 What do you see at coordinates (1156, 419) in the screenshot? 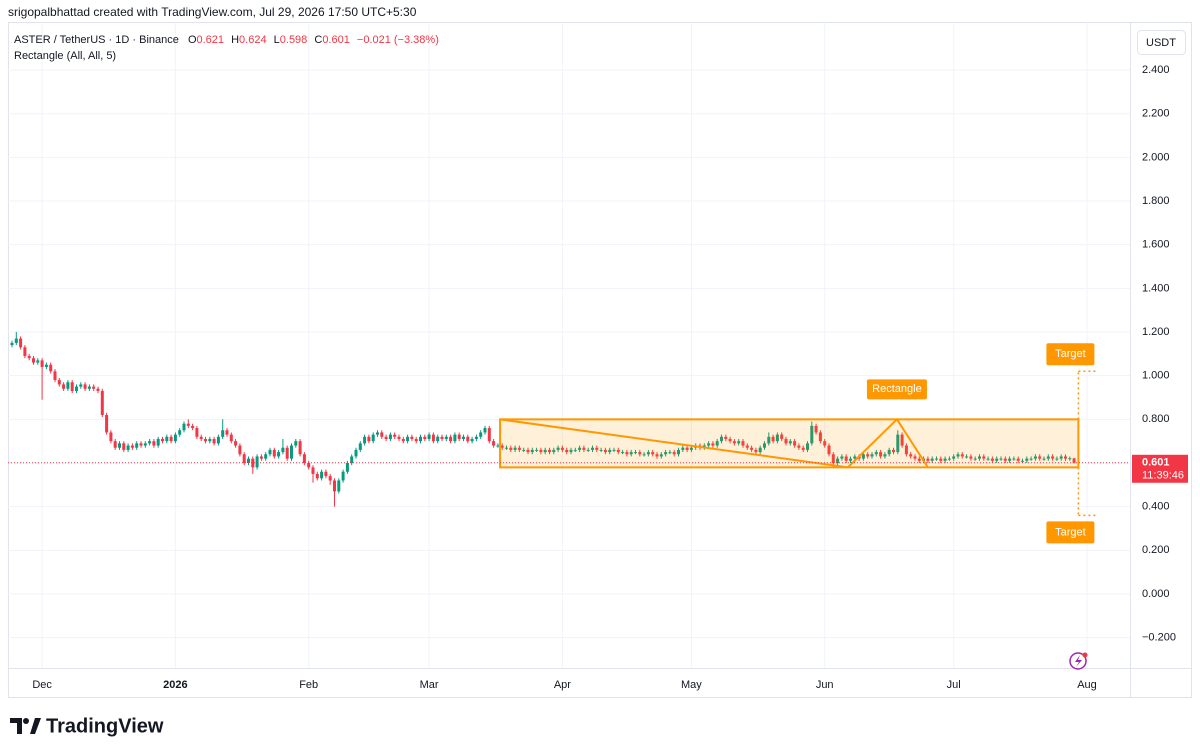
I see `y-tick-label: 0.800` at bounding box center [1156, 419].